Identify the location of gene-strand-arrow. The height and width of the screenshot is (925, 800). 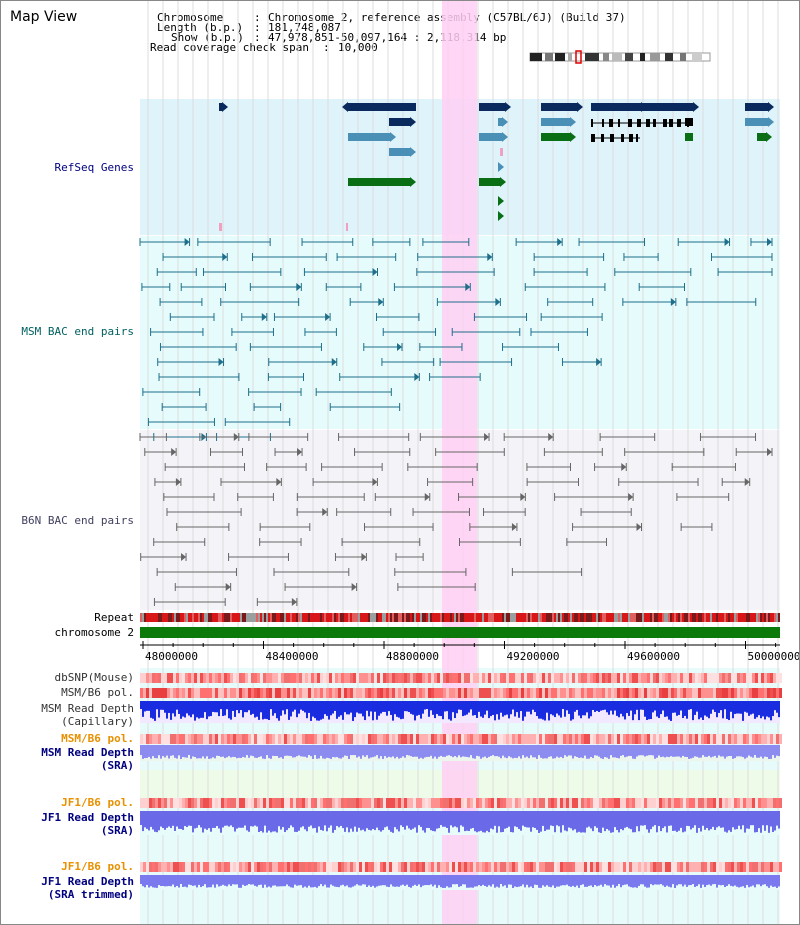
(771, 122).